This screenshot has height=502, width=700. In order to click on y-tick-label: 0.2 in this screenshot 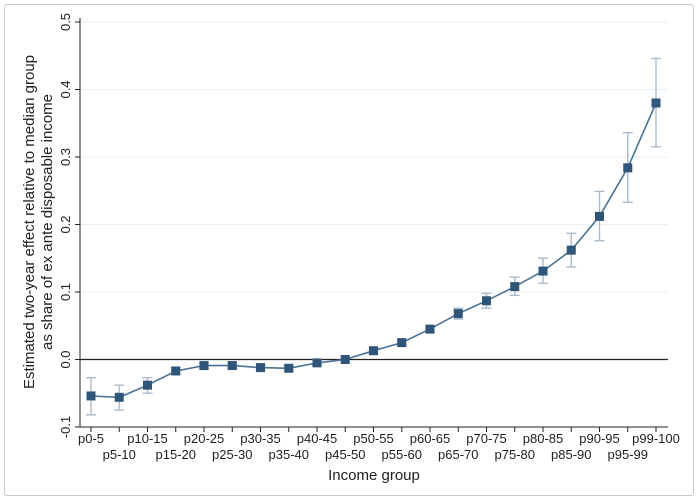, I will do `click(65, 224)`.